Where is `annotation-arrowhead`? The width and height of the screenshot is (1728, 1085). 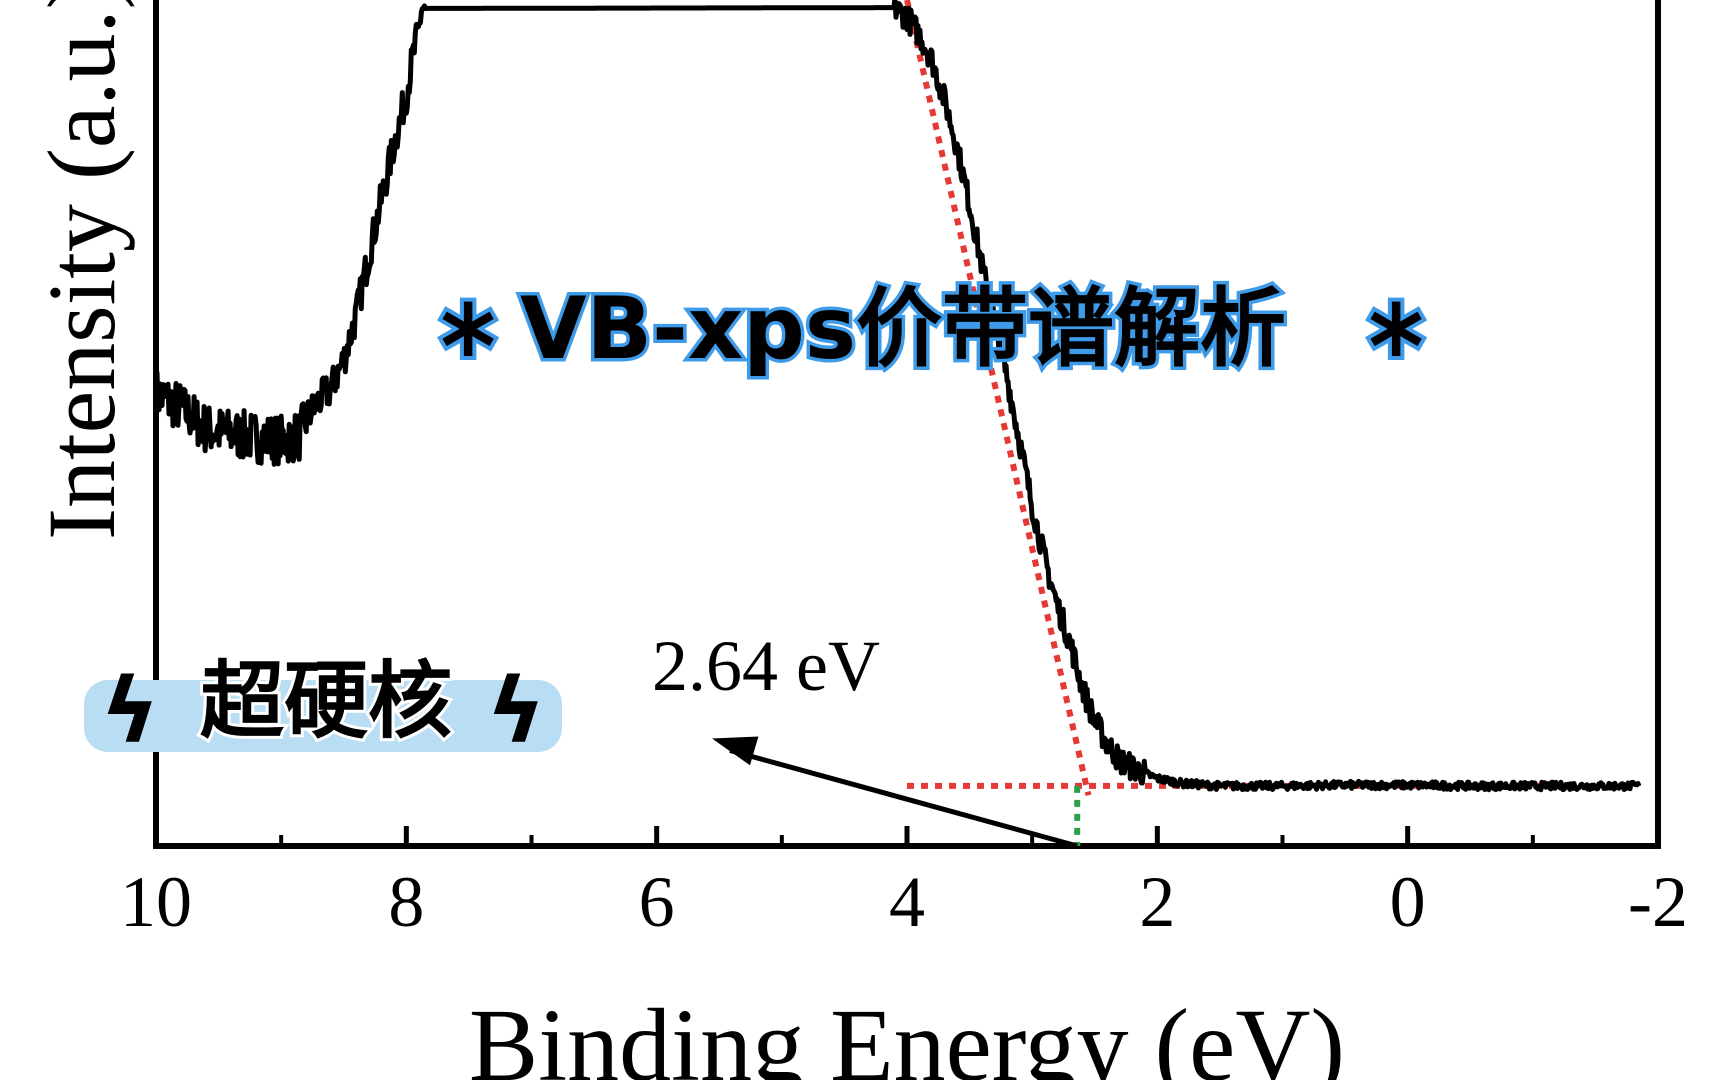
annotation-arrowhead is located at coordinates (735, 751).